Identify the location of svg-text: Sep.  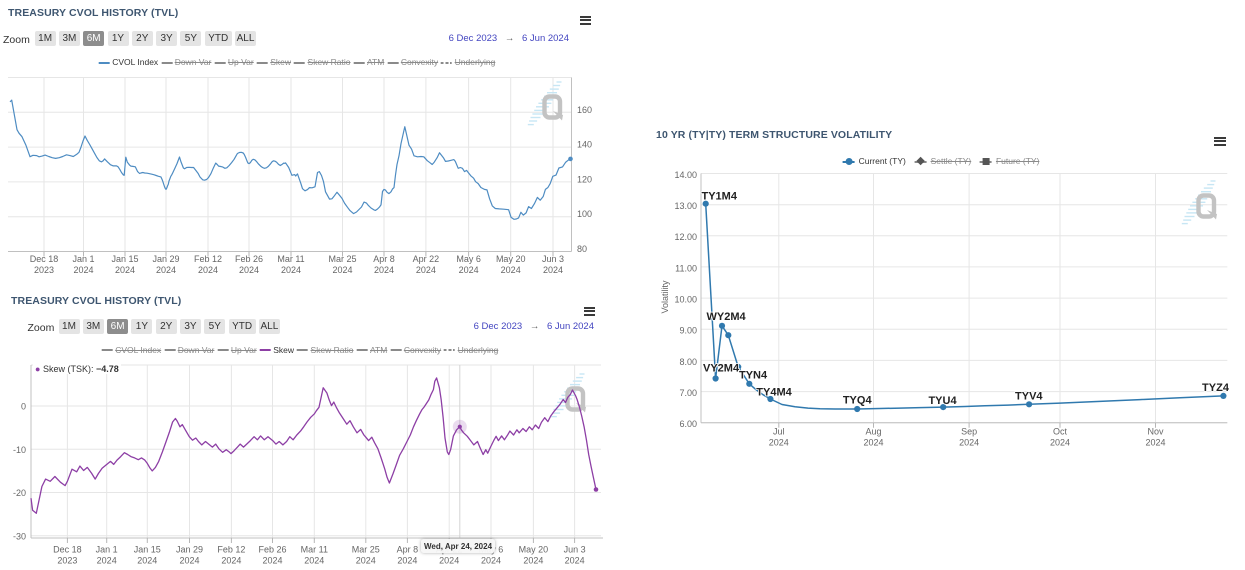
(969, 432).